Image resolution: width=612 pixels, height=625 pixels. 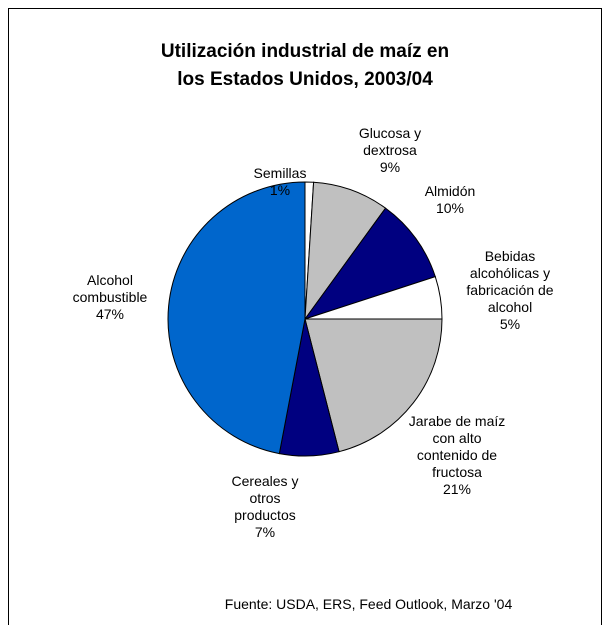 What do you see at coordinates (457, 489) in the screenshot?
I see `value-label: 21%` at bounding box center [457, 489].